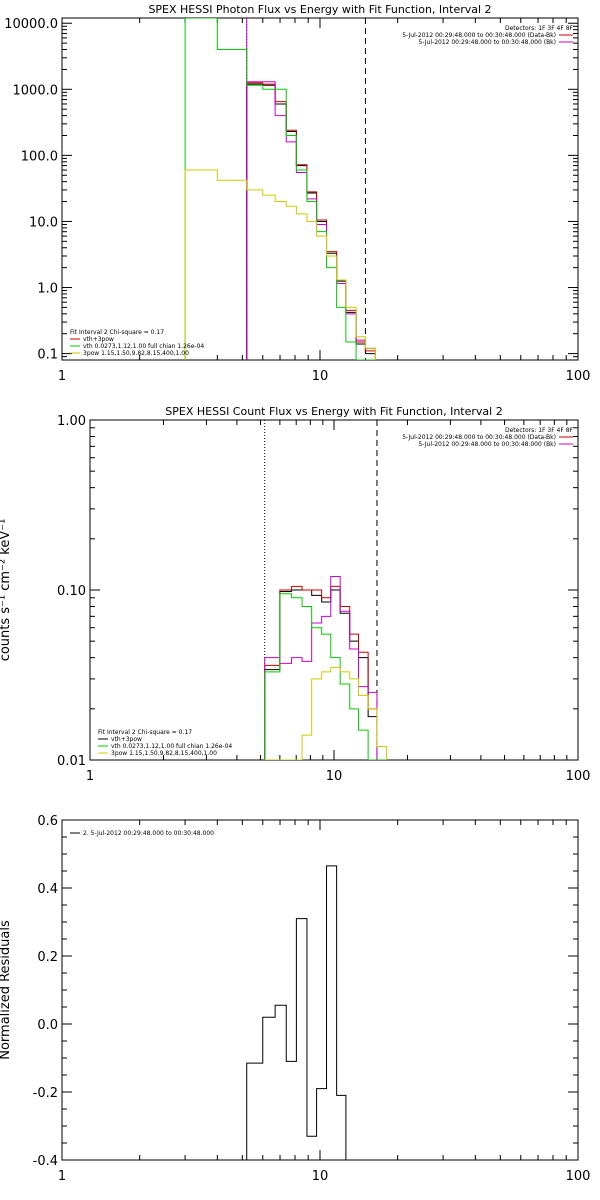 Image resolution: width=600 pixels, height=1200 pixels. I want to click on y-axis-label: counts s⁻¹ cm⁻² keV⁻¹, so click(6, 590).